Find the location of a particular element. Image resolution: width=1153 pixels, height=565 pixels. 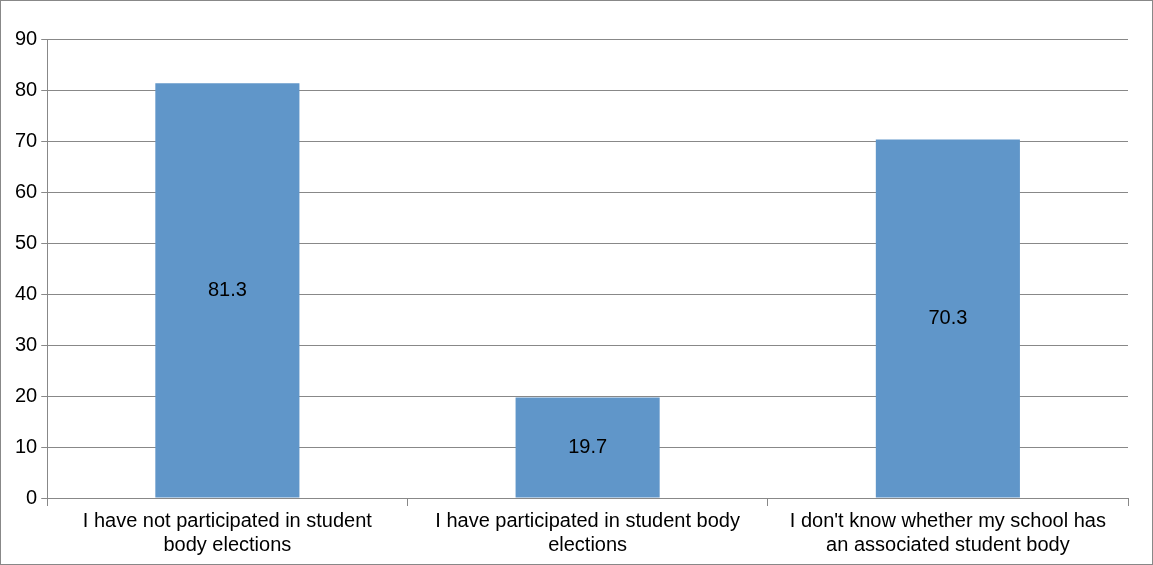

y-tick-label: 70 is located at coordinates (26, 139).